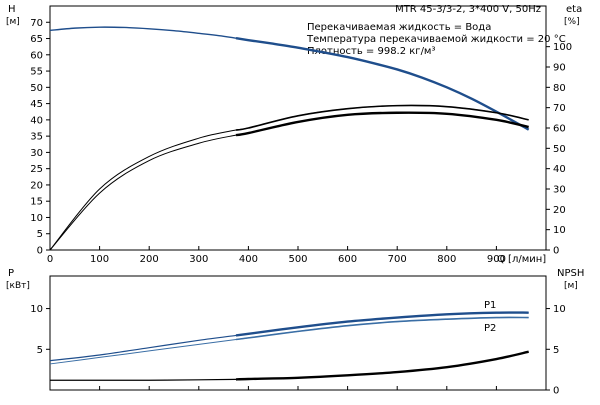  Describe the element at coordinates (571, 286) in the screenshot. I see `bottom-right-axis-unit: [м]` at that location.